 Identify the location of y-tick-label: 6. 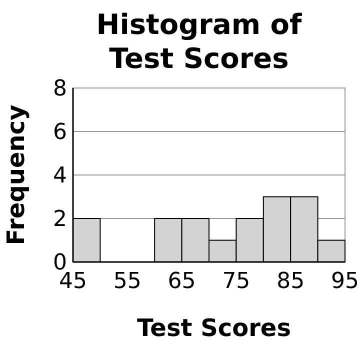
(60, 133).